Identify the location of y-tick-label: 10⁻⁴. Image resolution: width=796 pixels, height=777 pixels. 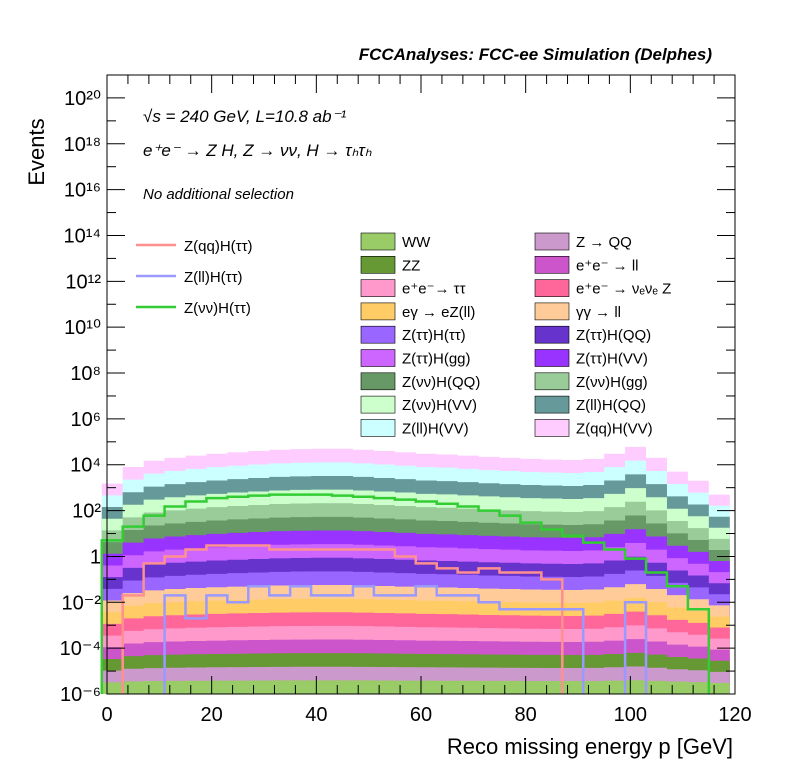
(80, 649).